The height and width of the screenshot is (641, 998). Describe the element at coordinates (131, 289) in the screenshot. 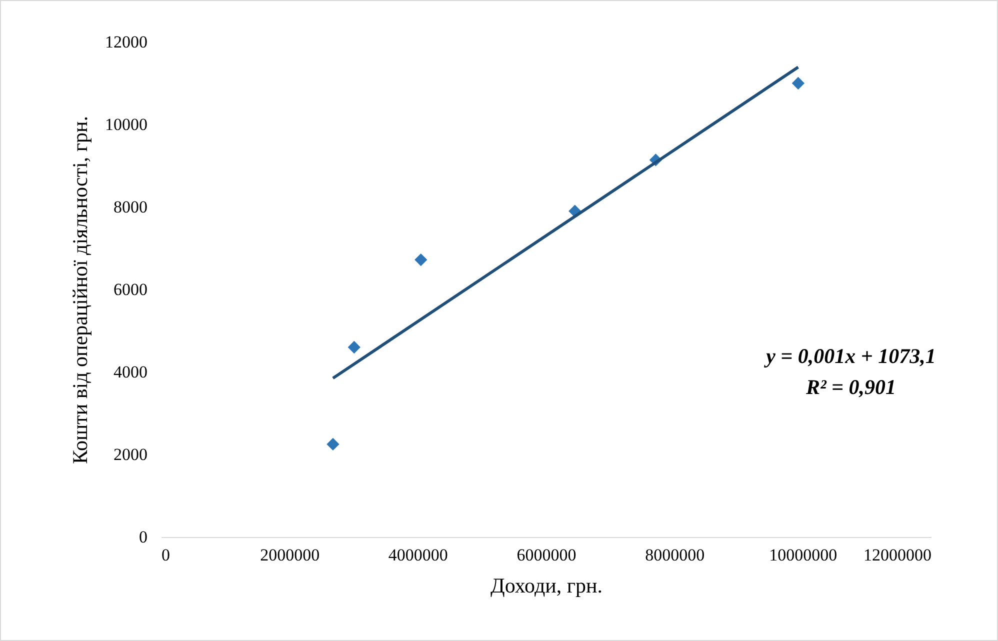

I see `y-tick-label: 6000` at that location.